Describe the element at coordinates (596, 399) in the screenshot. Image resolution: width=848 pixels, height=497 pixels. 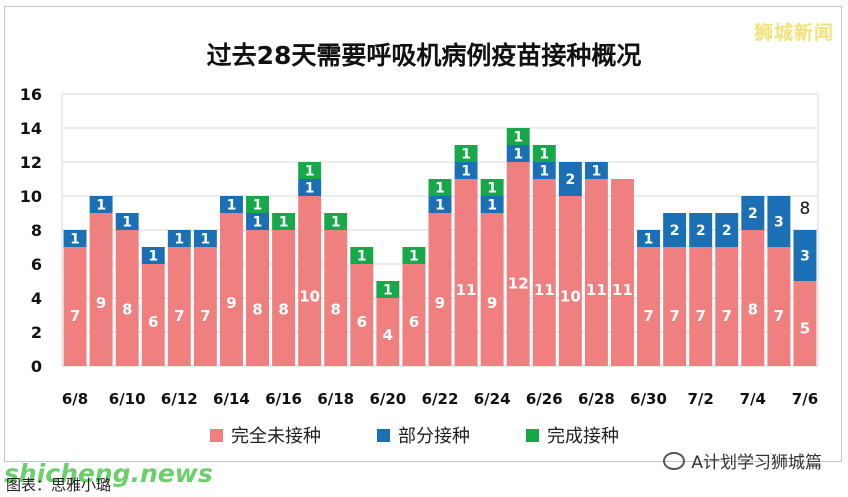
I see `x-tick-label-6-28: 6/28` at that location.